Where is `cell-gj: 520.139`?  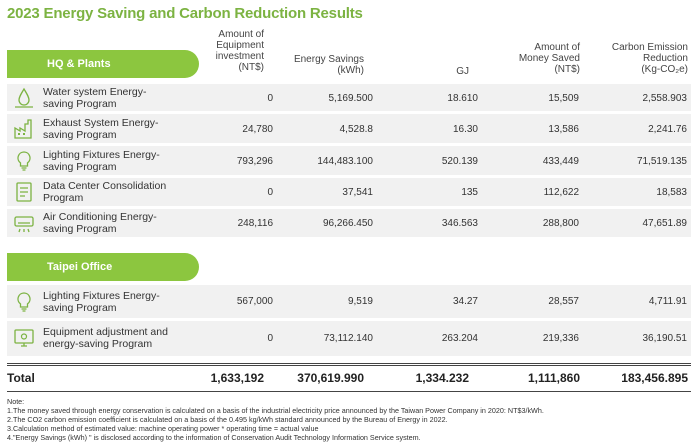 cell-gj: 520.139 is located at coordinates (459, 161).